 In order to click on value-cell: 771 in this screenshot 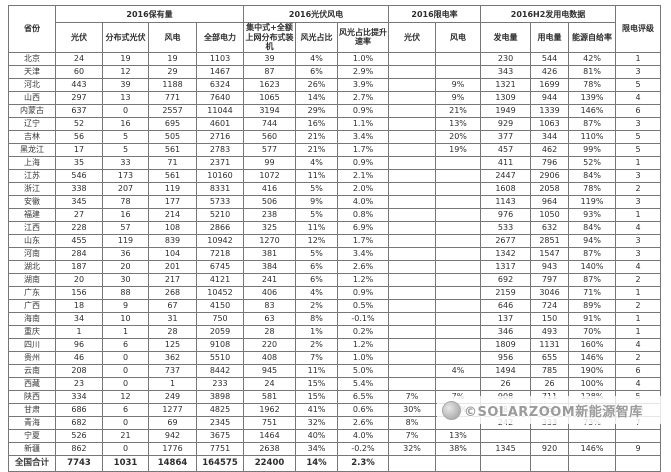, I will do `click(172, 97)`.